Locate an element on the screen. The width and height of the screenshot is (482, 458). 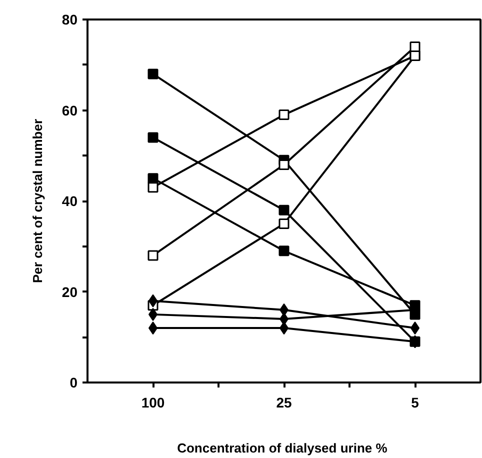
y-axis-title: Per cent of crystal number is located at coordinates (37, 201).